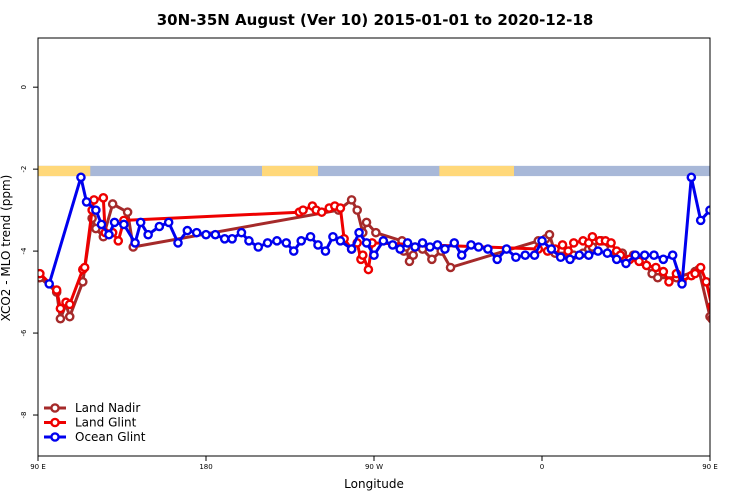 The image size is (750, 500). Describe the element at coordinates (24, 415) in the screenshot. I see `y-tick-label: -8` at that location.